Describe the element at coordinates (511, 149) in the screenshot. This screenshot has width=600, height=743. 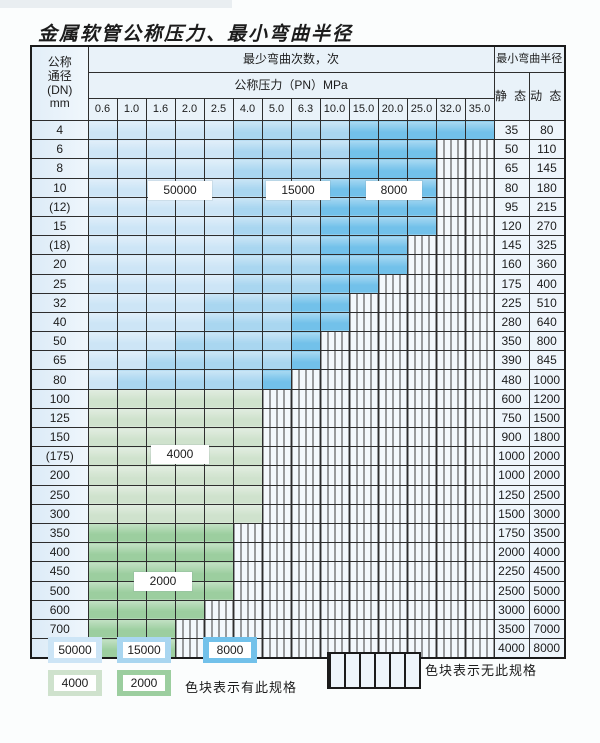
I see `static-cell: 50` at that location.